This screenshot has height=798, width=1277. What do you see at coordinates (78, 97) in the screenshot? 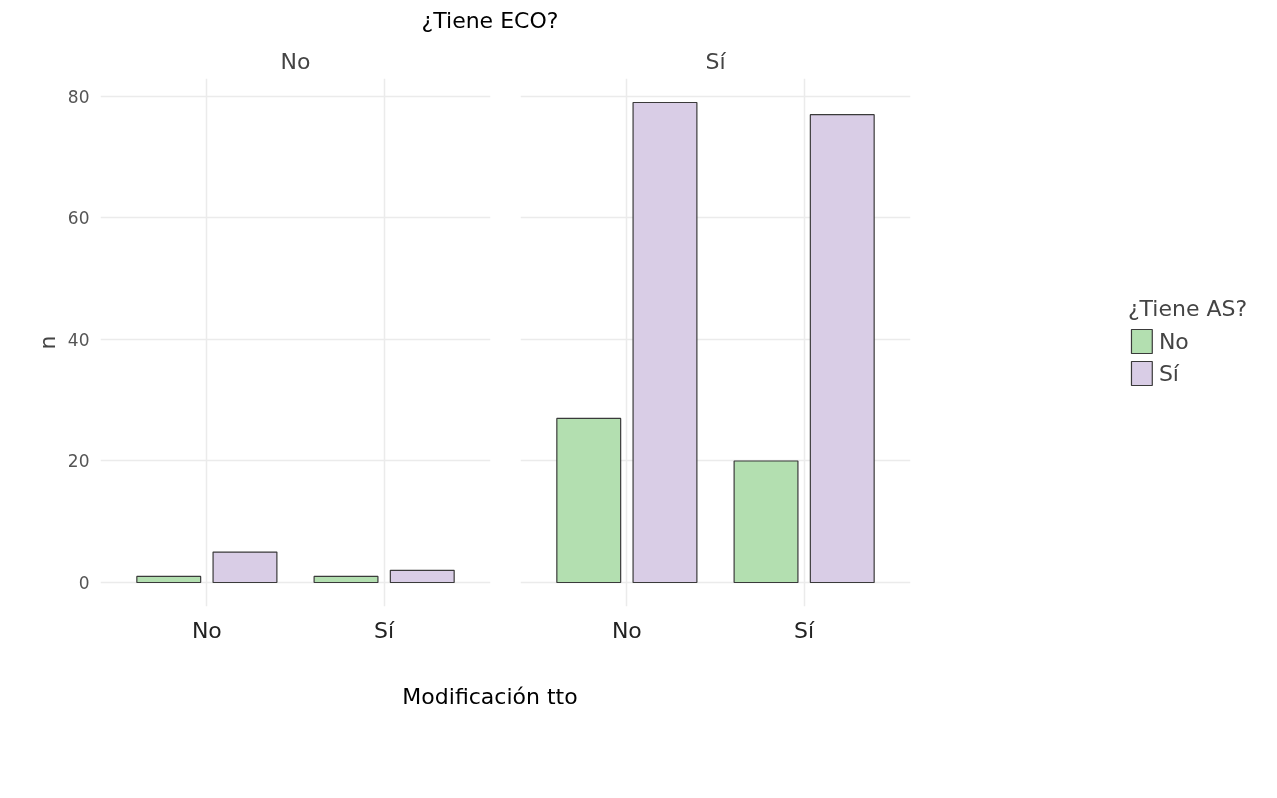
I see `y-tick-label: 80` at bounding box center [78, 97].